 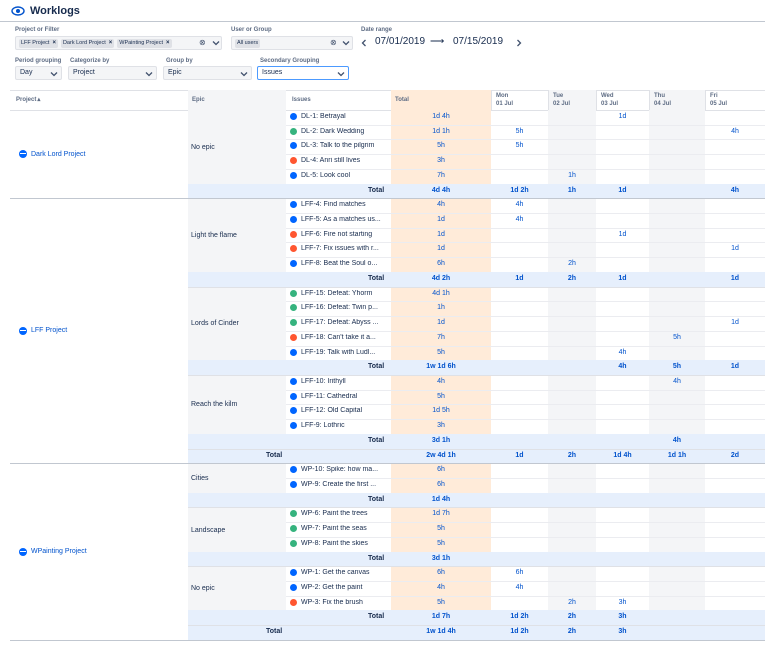 What do you see at coordinates (441, 308) in the screenshot?
I see `issue-total-value: 1h` at bounding box center [441, 308].